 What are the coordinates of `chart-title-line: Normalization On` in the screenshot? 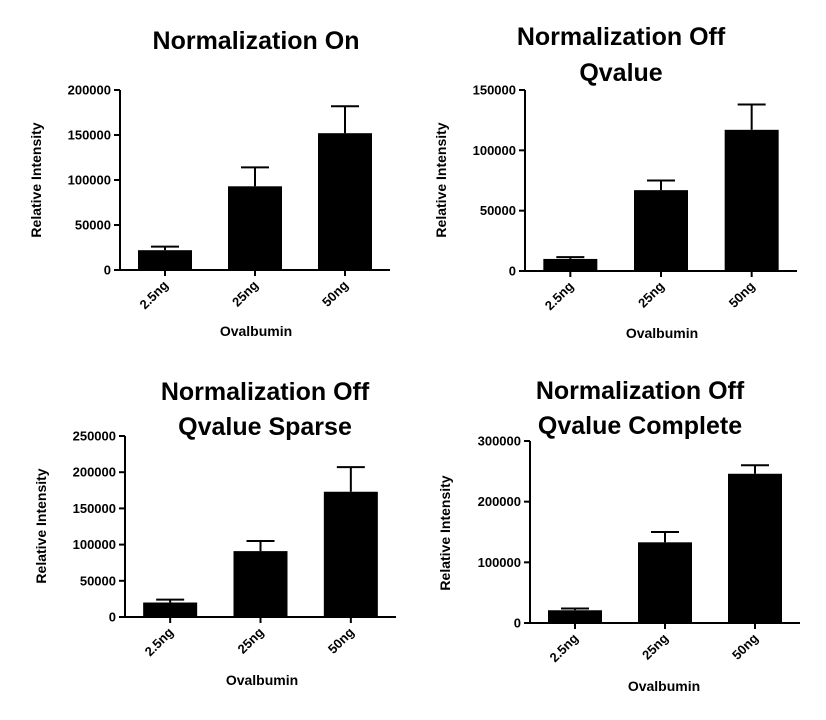 It's located at (256, 41).